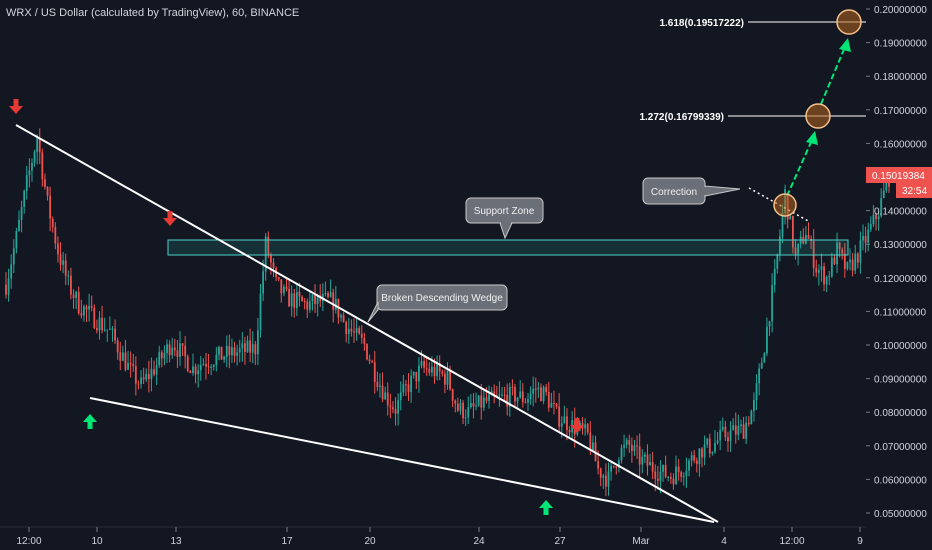 This screenshot has width=932, height=550. I want to click on support-zone-rect, so click(508, 247).